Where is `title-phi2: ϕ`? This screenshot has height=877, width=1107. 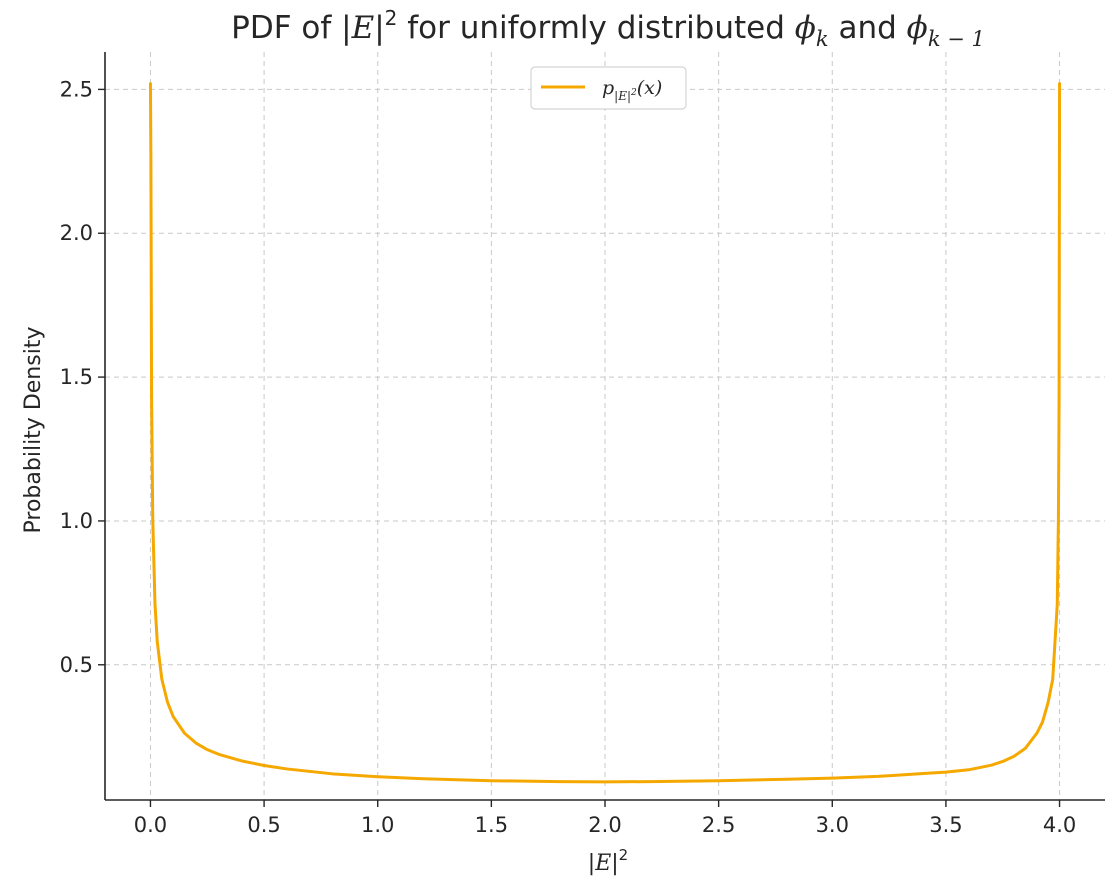 title-phi2: ϕ is located at coordinates (917, 28).